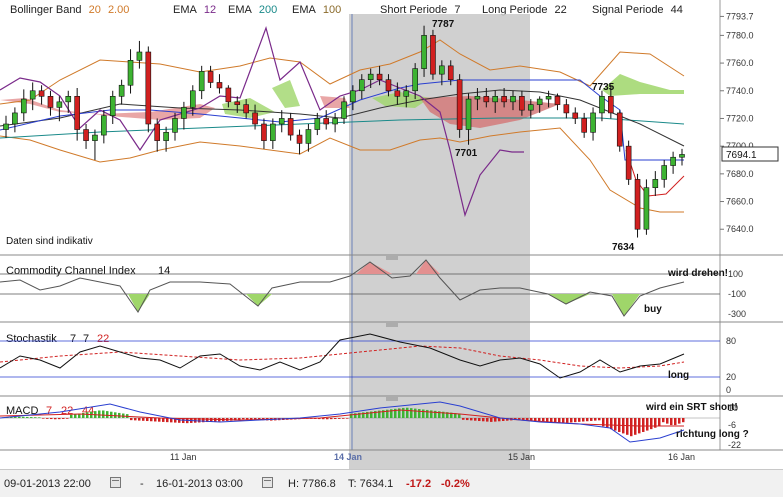 This screenshot has height=497, width=783. What do you see at coordinates (392, 258) in the screenshot?
I see `cci-panel-drag-handle` at bounding box center [392, 258].